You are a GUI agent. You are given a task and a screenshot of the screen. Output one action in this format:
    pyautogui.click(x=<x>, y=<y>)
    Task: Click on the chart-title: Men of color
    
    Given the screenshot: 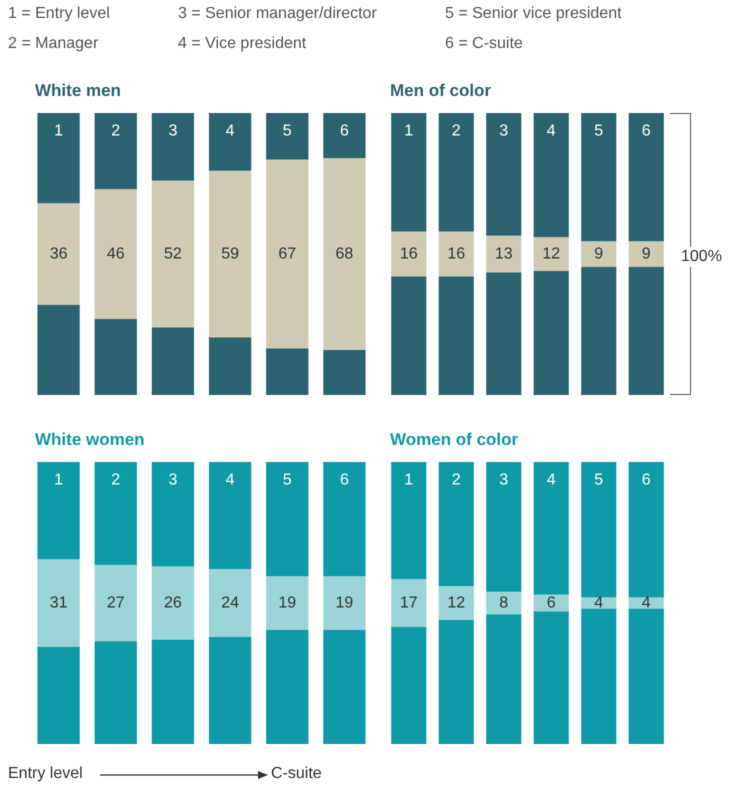 What is the action you would take?
    pyautogui.click(x=441, y=90)
    